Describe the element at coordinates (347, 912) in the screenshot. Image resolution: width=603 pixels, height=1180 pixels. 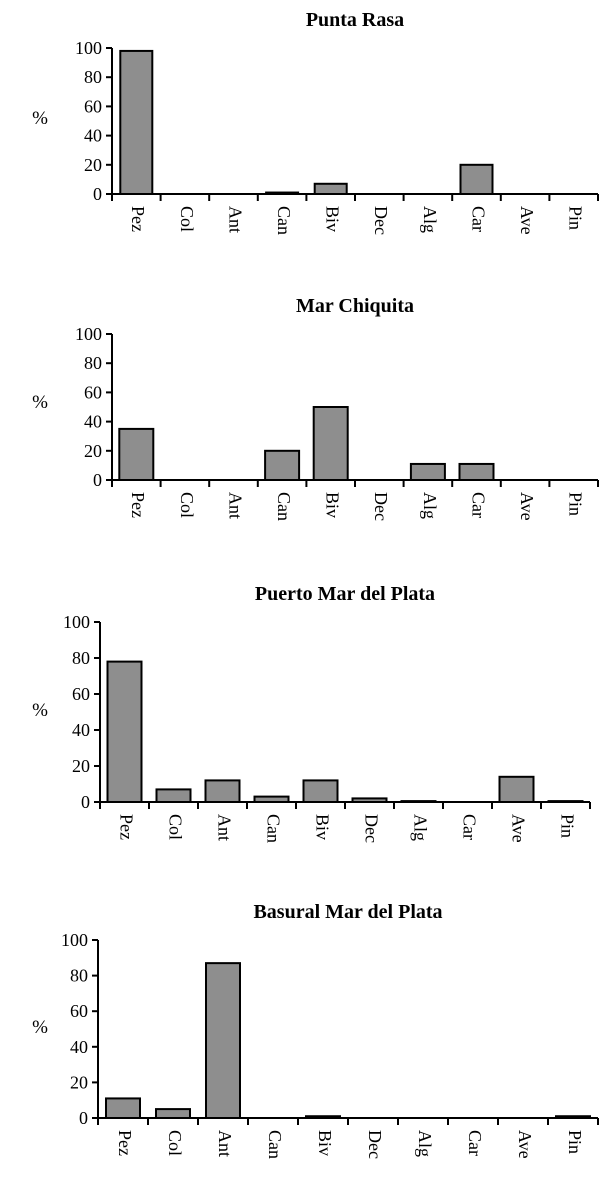
I see `chart-title: Basural Mar del Plata` at that location.